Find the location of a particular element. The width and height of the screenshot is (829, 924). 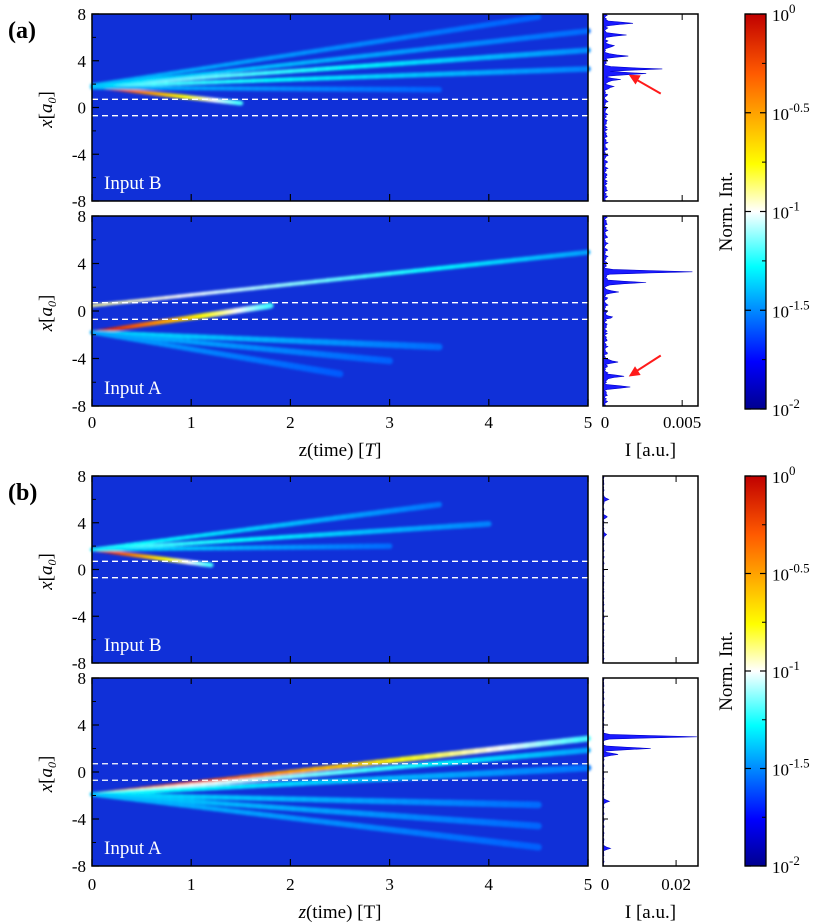

y-tick-label: -8 is located at coordinates (79, 866).